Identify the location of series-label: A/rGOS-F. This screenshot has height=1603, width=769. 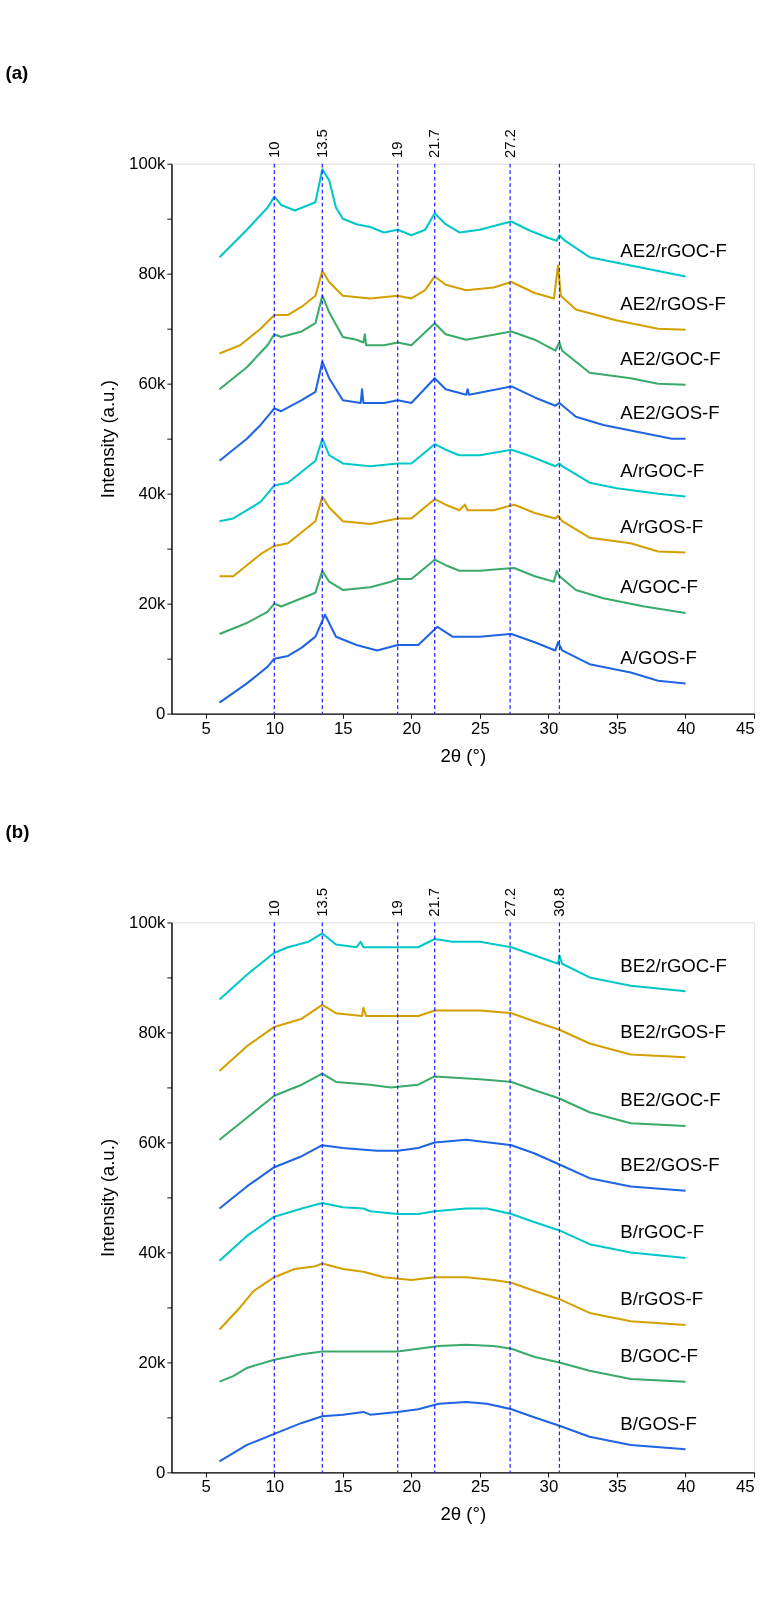
(662, 526).